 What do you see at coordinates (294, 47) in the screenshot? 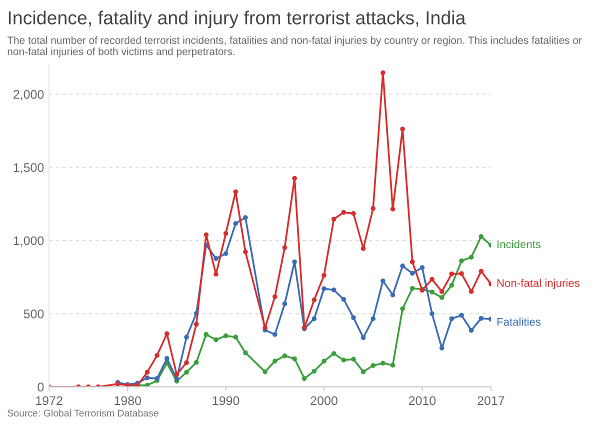
I see `chart-subtitle: The total number of recorded terrorist incidents, fatalities and non-fatal injuries by country or region. This includes fatalities or non-fatal injuries of both victims and perpetrators.` at bounding box center [294, 47].